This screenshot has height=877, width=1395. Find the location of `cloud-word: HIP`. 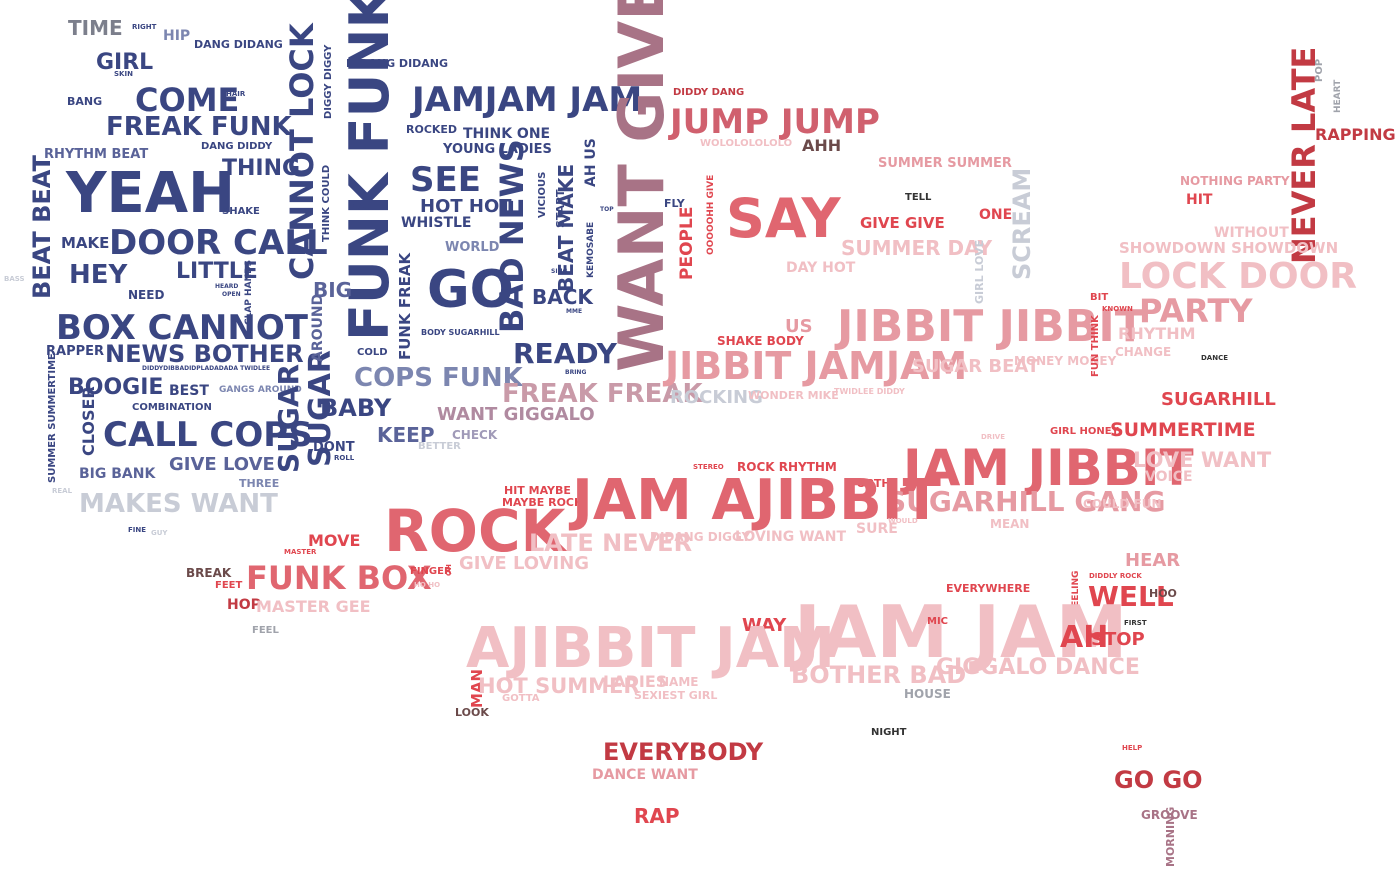

cloud-word: HIP is located at coordinates (177, 36).